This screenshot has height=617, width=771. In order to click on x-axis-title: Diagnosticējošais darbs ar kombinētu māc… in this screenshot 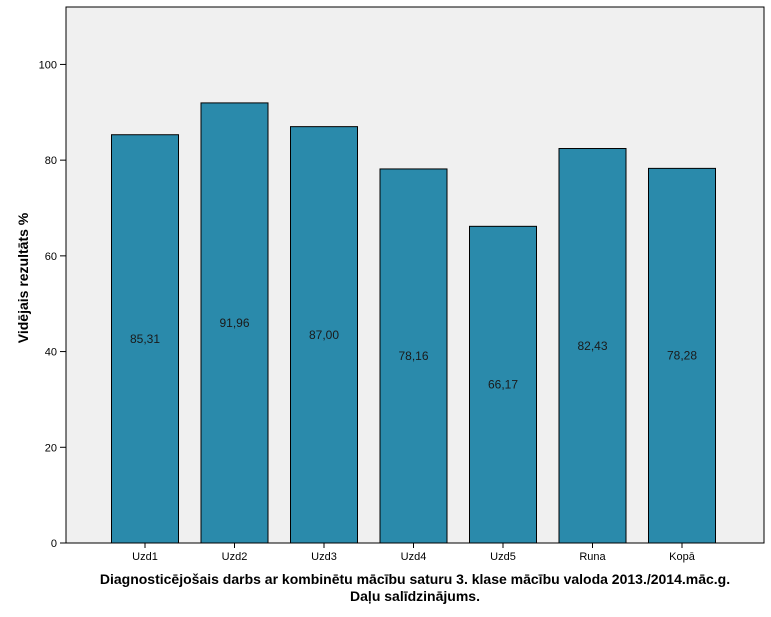, I will do `click(385, 588)`.